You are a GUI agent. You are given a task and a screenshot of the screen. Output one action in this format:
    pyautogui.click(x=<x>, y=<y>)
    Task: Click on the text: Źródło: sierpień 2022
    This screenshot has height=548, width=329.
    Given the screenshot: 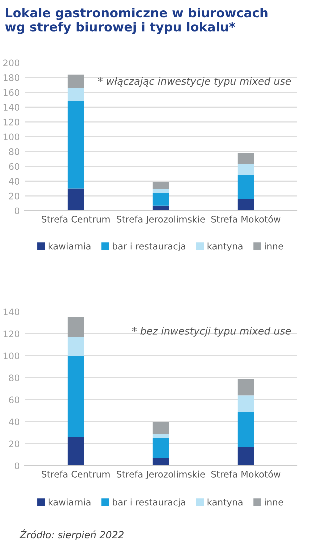 What is the action you would take?
    pyautogui.click(x=72, y=535)
    